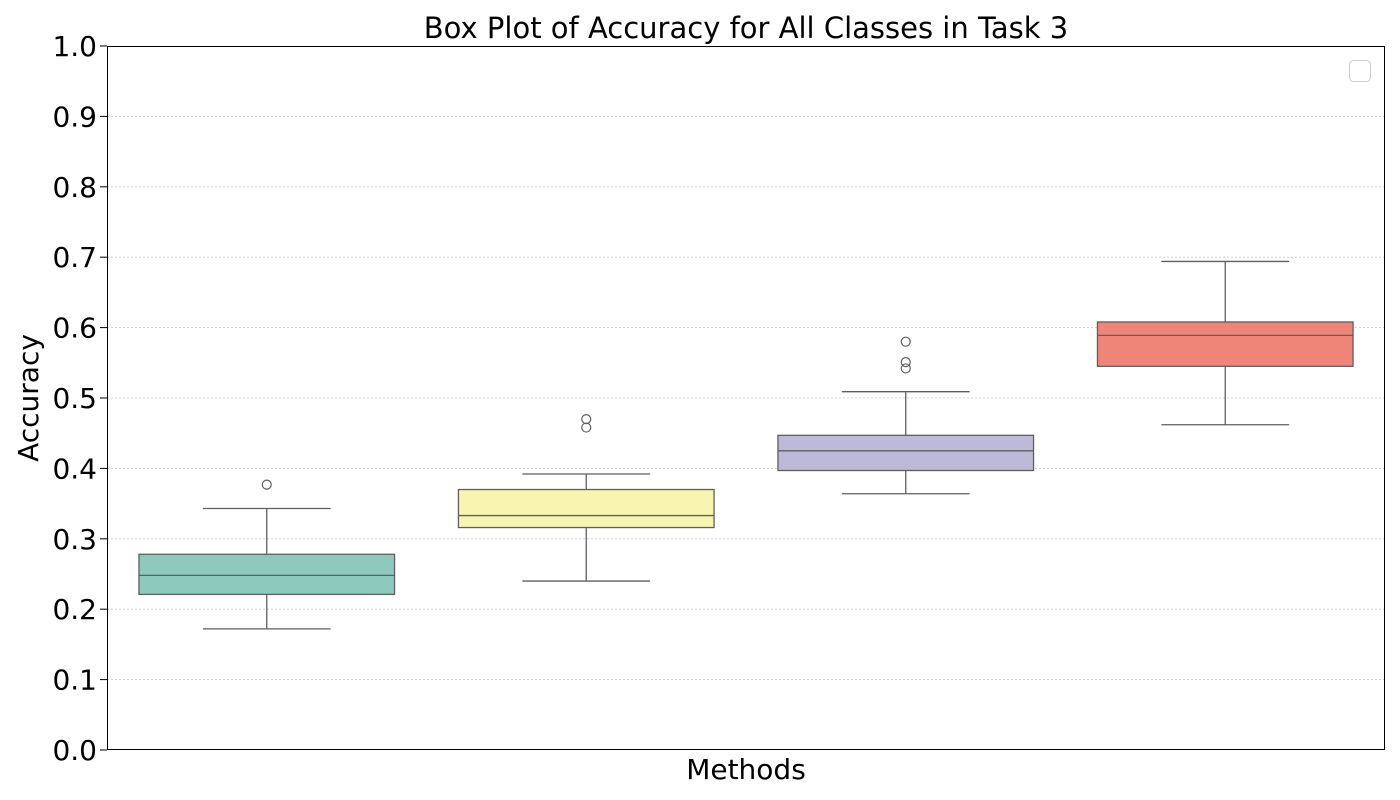  What do you see at coordinates (28, 398) in the screenshot?
I see `y-axis-label: Accuracy` at bounding box center [28, 398].